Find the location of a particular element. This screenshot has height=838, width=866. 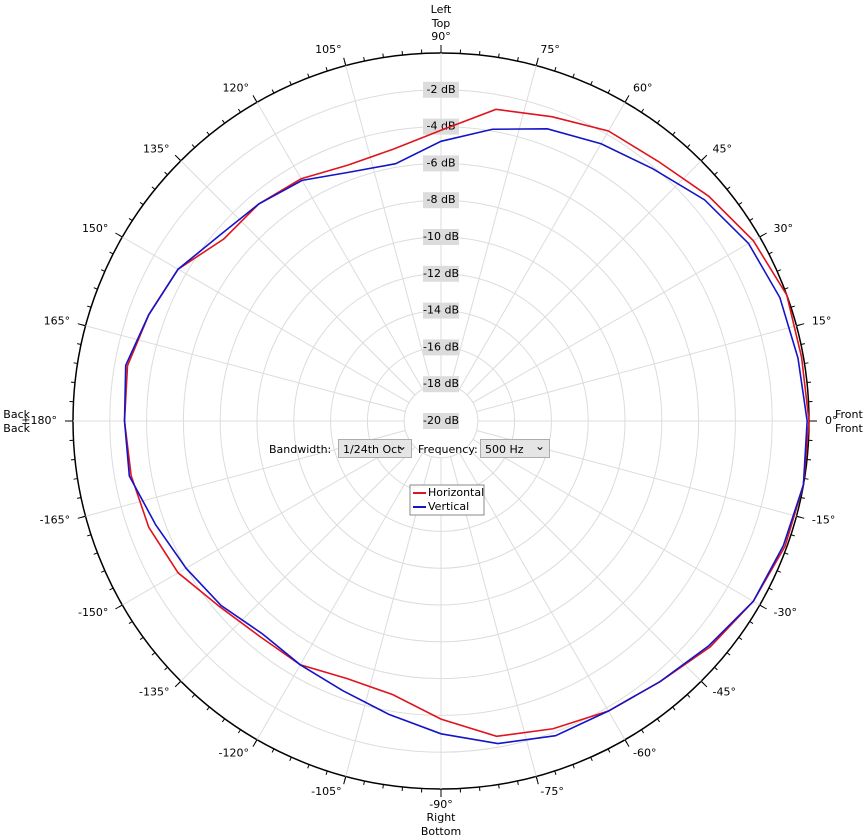

r-tick-label: -6 dB is located at coordinates (441, 162).